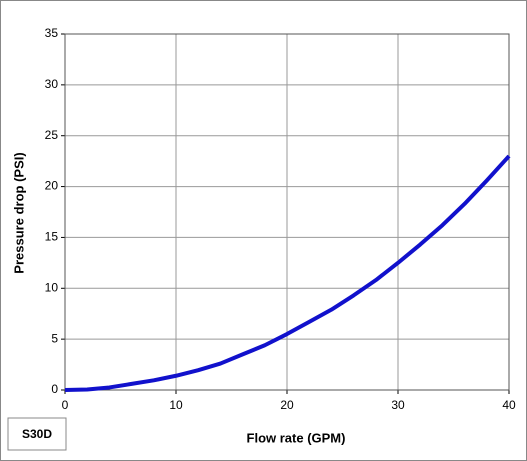 The width and height of the screenshot is (527, 461). Describe the element at coordinates (176, 405) in the screenshot. I see `x-tick-label: 10` at that location.